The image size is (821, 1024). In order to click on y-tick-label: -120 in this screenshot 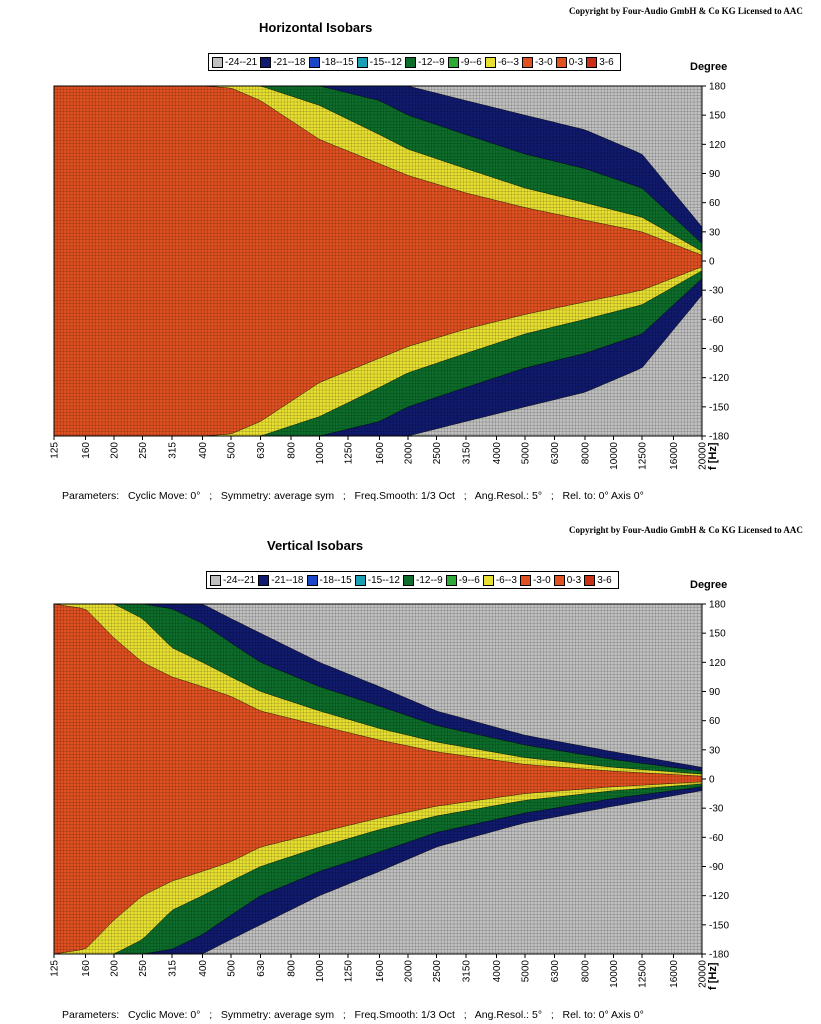, I will do `click(719, 896)`.